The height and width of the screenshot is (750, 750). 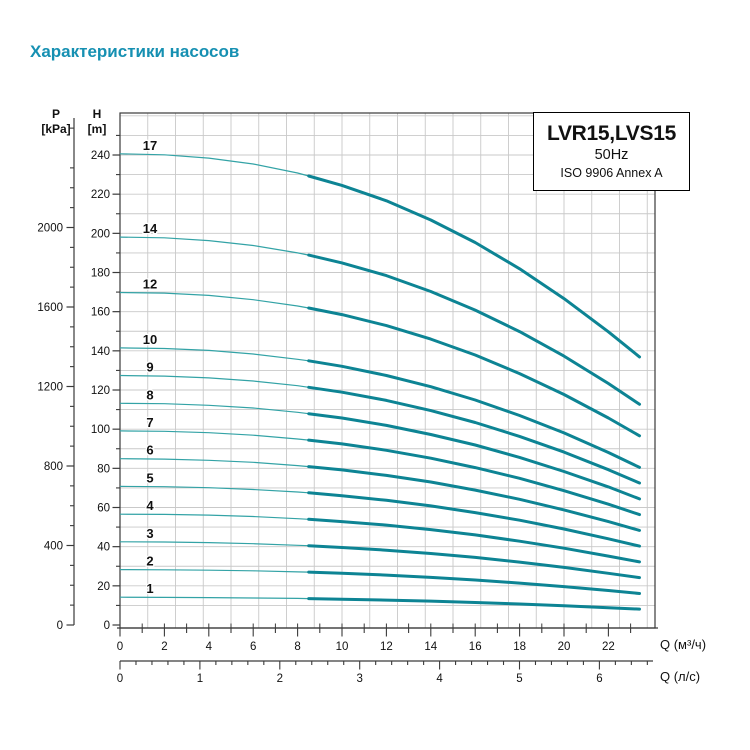 What do you see at coordinates (214, 408) in the screenshot?
I see `pump-curve-8-thin` at bounding box center [214, 408].